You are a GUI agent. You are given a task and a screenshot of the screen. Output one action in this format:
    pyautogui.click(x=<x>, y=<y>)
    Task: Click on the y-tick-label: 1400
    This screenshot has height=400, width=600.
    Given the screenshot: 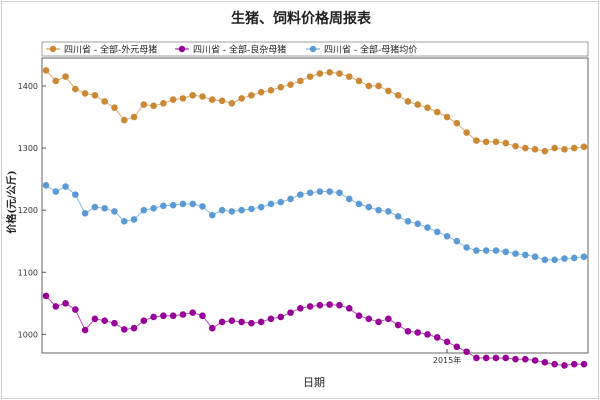 What is the action you would take?
    pyautogui.click(x=28, y=86)
    